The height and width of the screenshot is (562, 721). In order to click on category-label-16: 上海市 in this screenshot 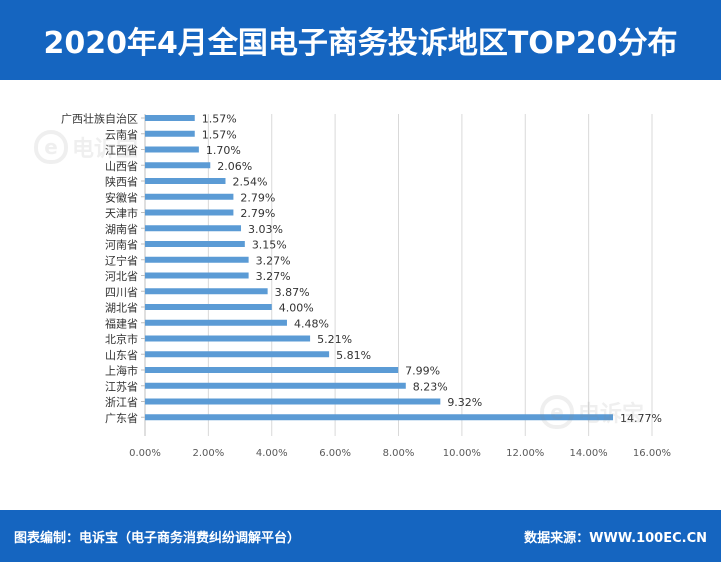, I will do `click(121, 371)`.